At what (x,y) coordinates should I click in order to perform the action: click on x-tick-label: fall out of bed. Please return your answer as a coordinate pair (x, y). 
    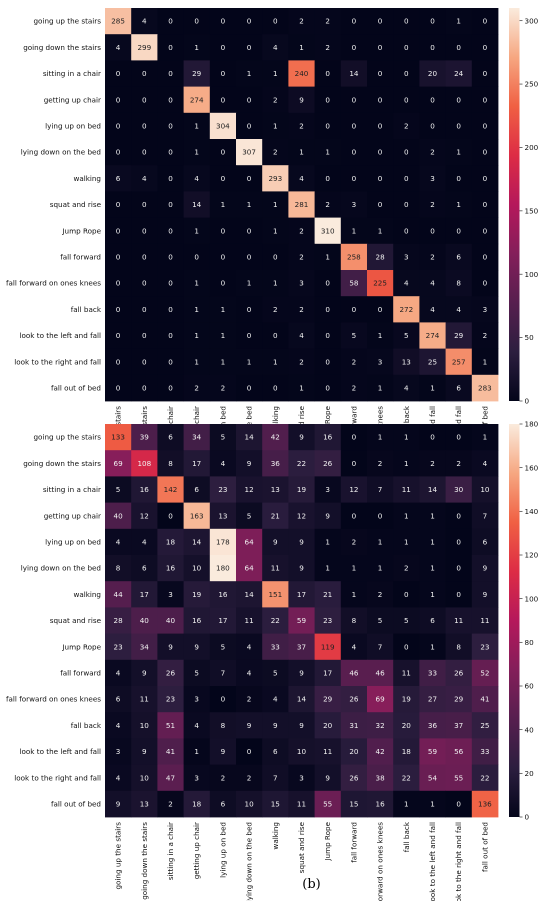
    Looking at the image, I should click on (484, 847).